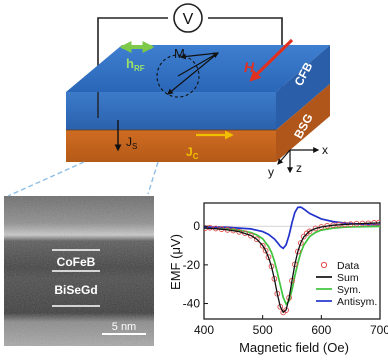  Describe the element at coordinates (192, 304) in the screenshot. I see `y-tick-label: -40` at that location.